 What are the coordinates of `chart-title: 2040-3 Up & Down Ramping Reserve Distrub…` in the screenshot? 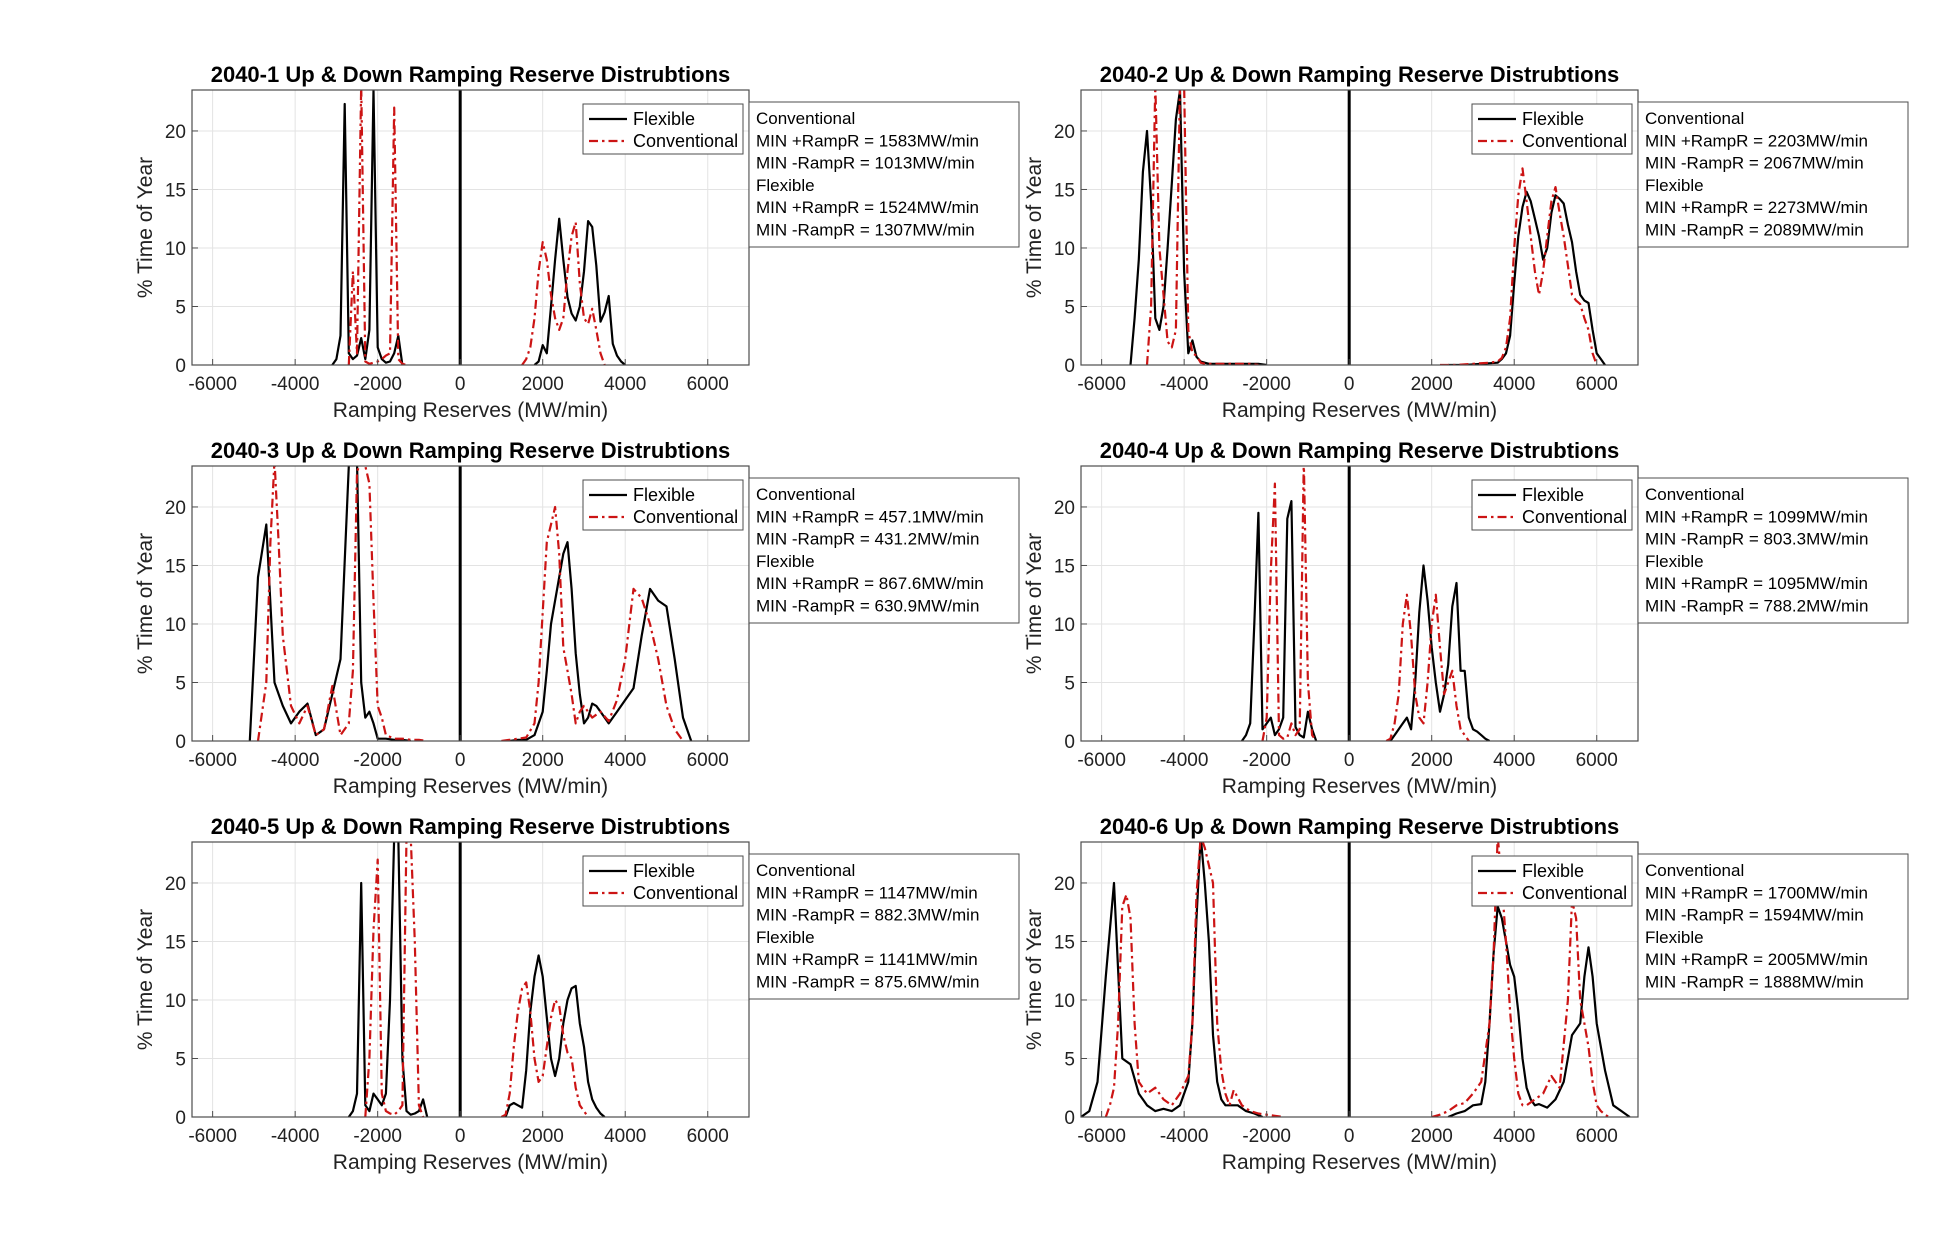 It's located at (471, 450).